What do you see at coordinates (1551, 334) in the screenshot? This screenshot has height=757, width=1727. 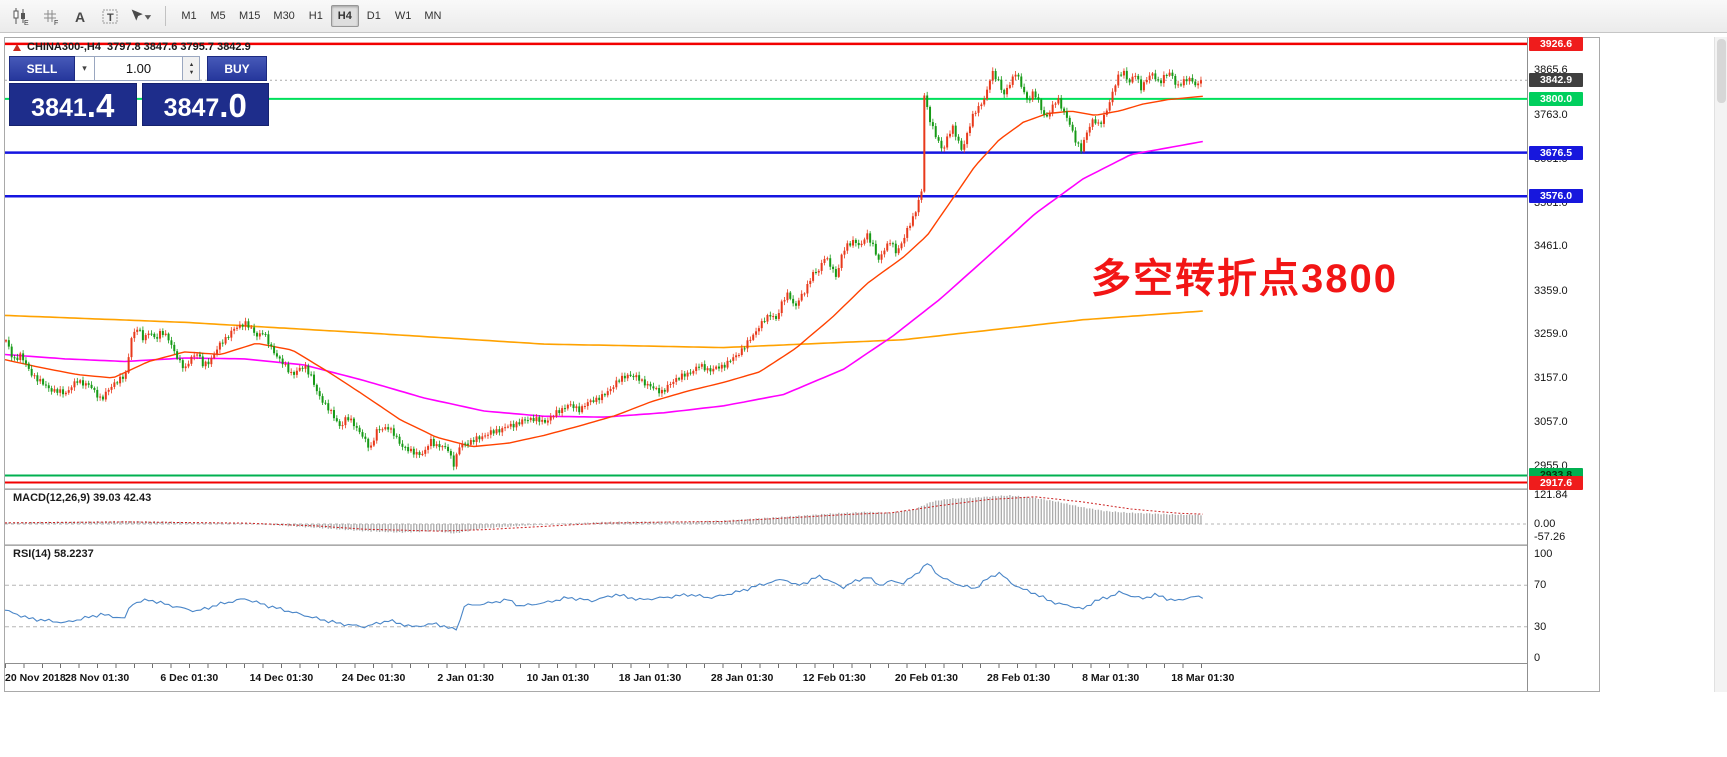 I see `price-tick: 3259.0` at bounding box center [1551, 334].